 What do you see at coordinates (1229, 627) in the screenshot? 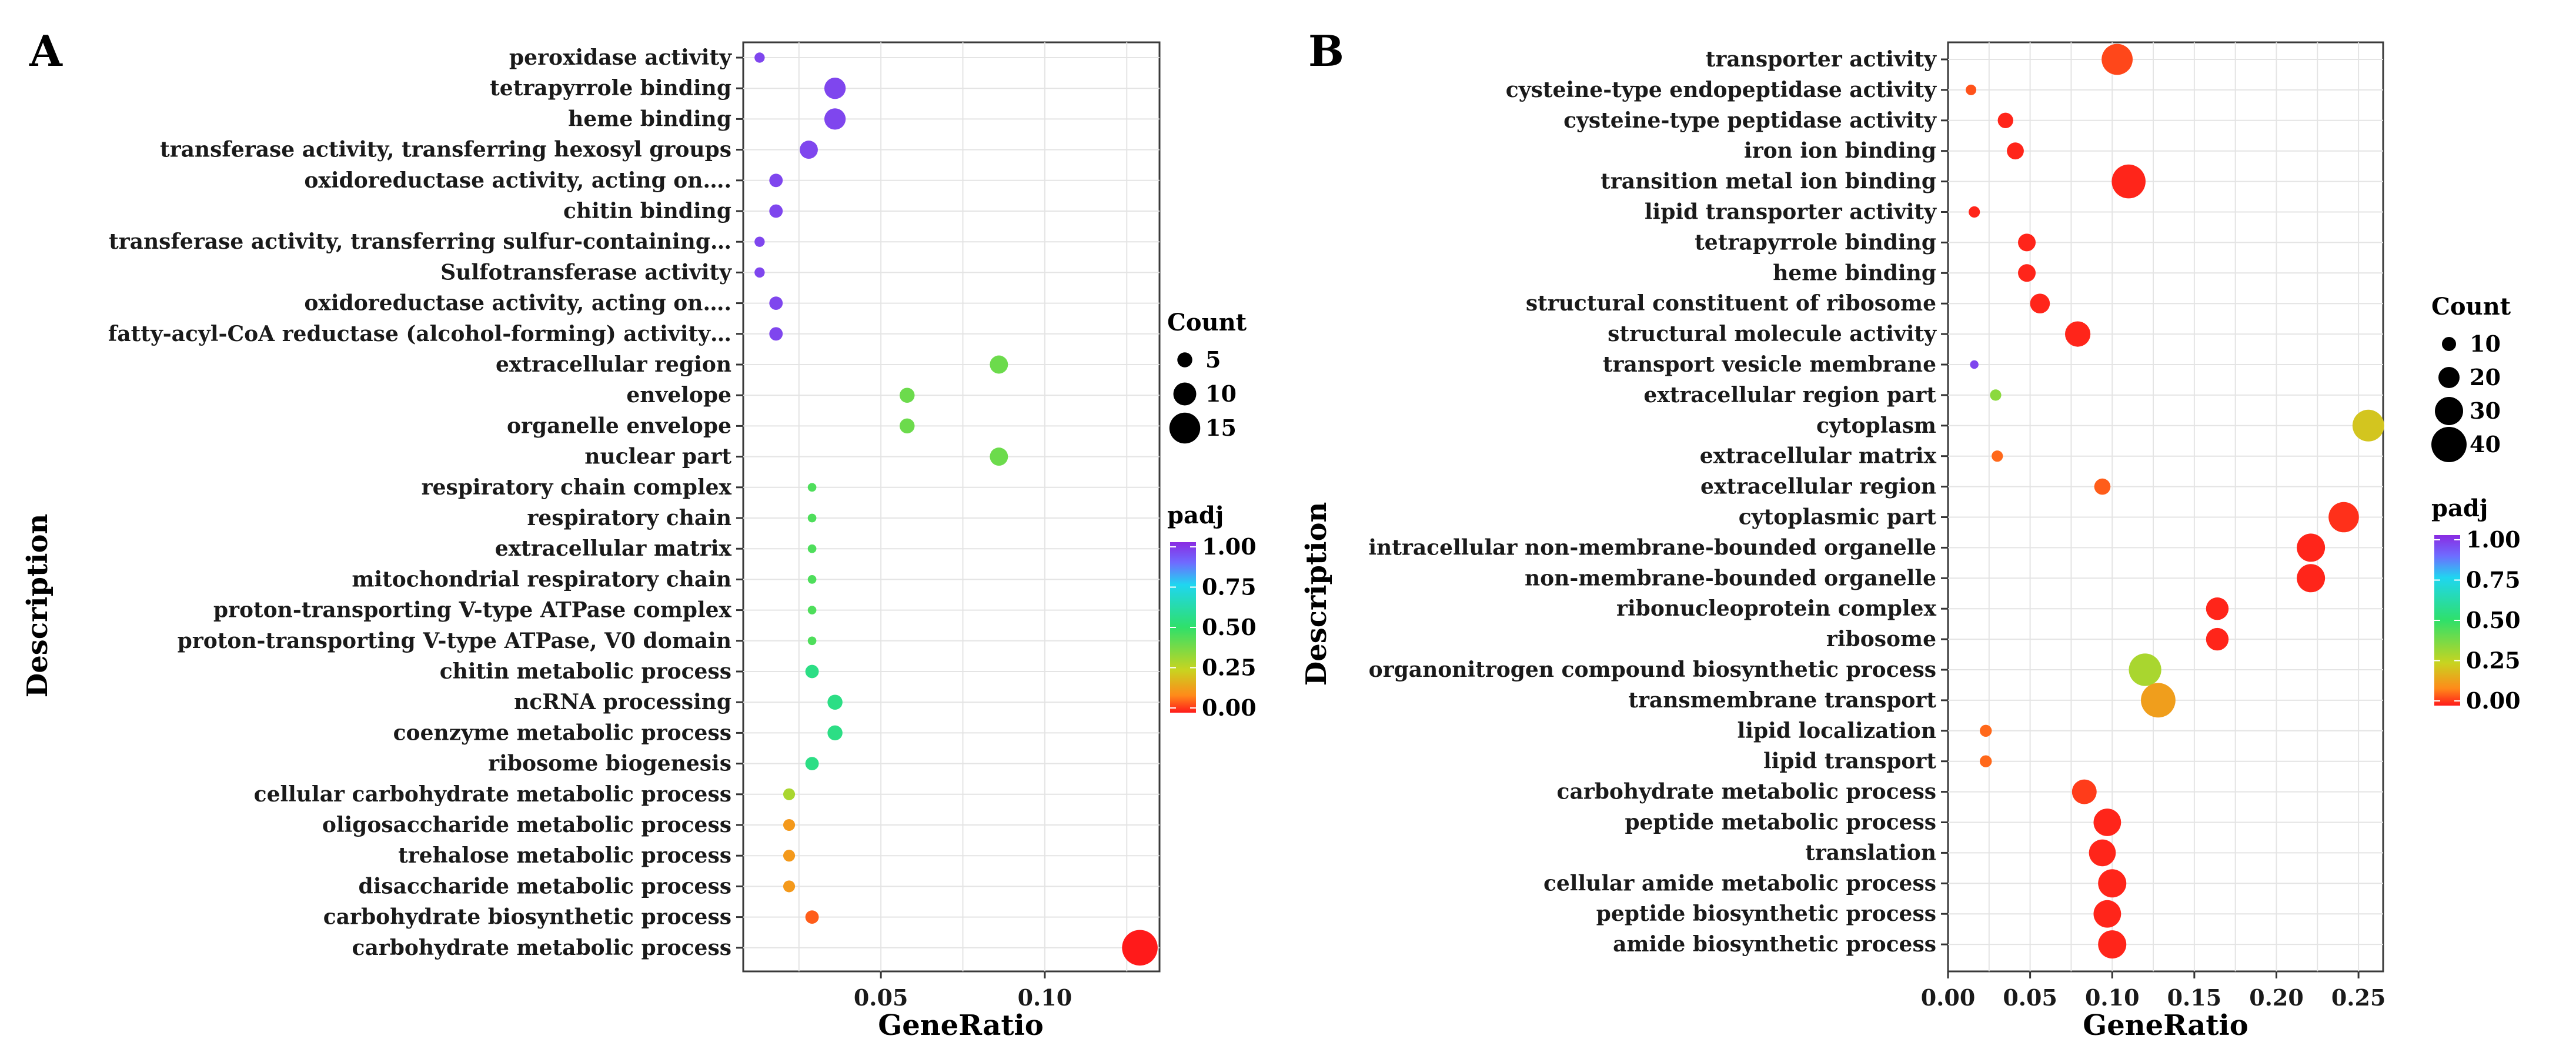
I see `color-legend-label: 0.50` at bounding box center [1229, 627].